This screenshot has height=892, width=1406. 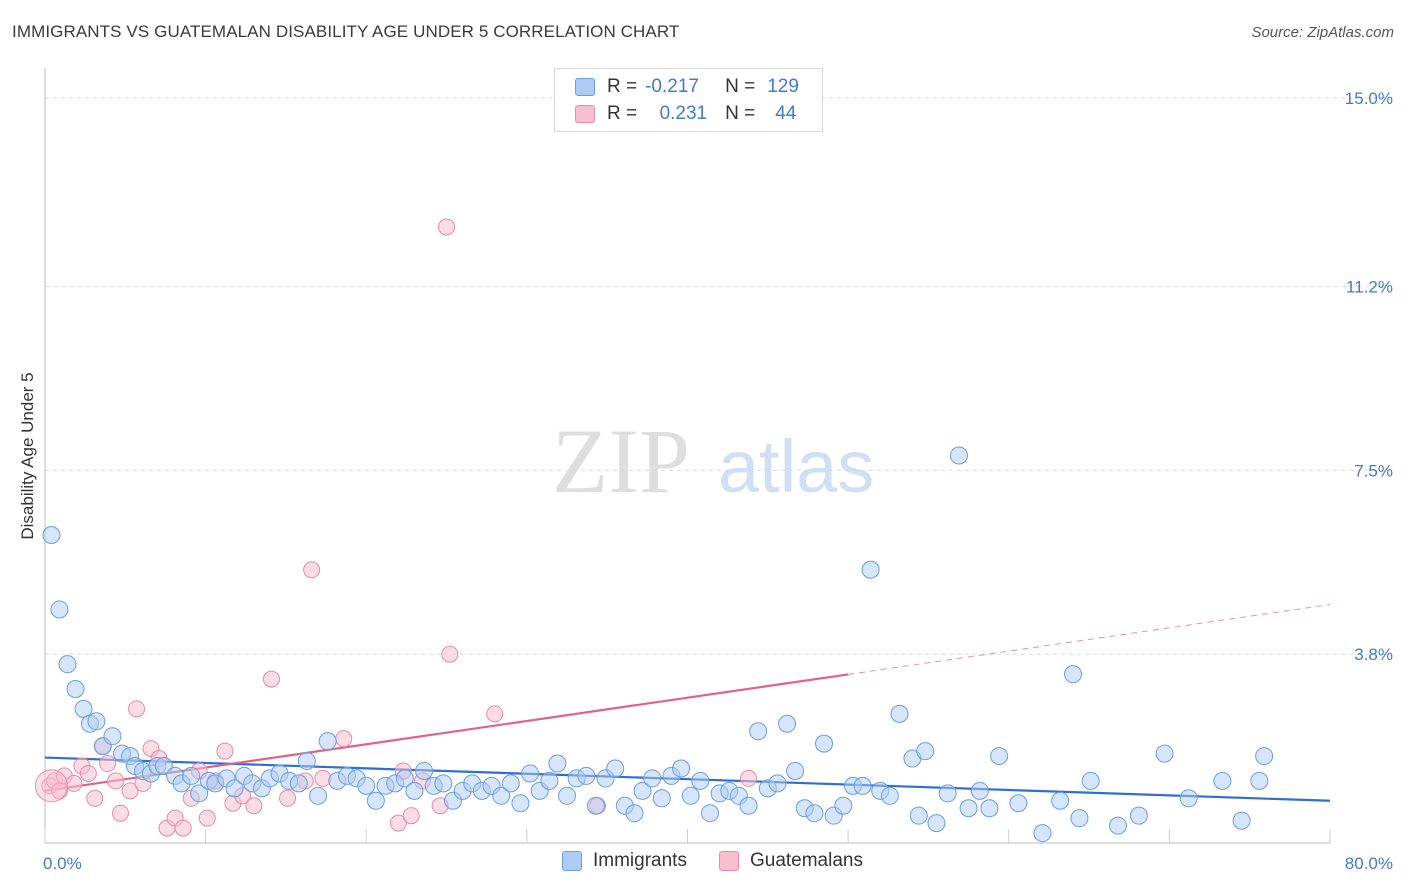 I want to click on immigrants-legend-label: Immigrants, so click(x=640, y=860).